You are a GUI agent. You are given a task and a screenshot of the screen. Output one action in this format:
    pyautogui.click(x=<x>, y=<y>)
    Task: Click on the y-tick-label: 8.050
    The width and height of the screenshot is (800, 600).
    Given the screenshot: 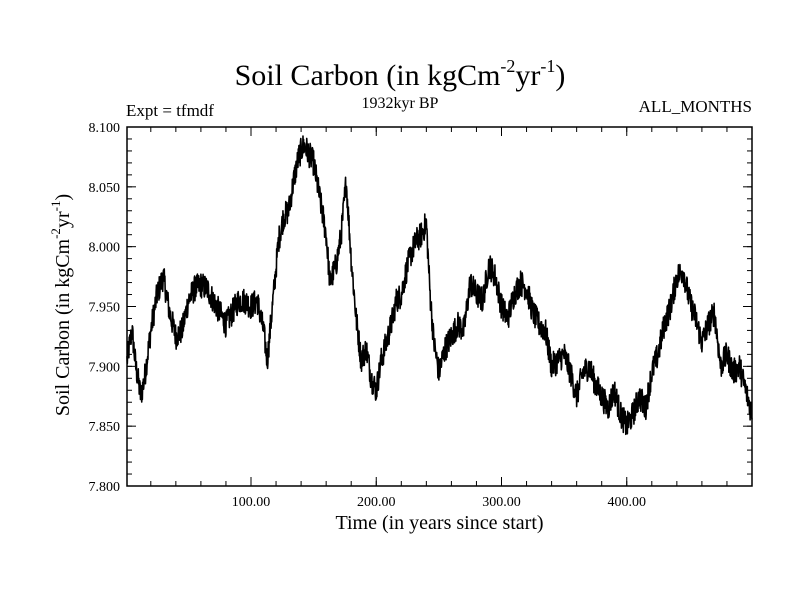 What is the action you would take?
    pyautogui.click(x=105, y=188)
    